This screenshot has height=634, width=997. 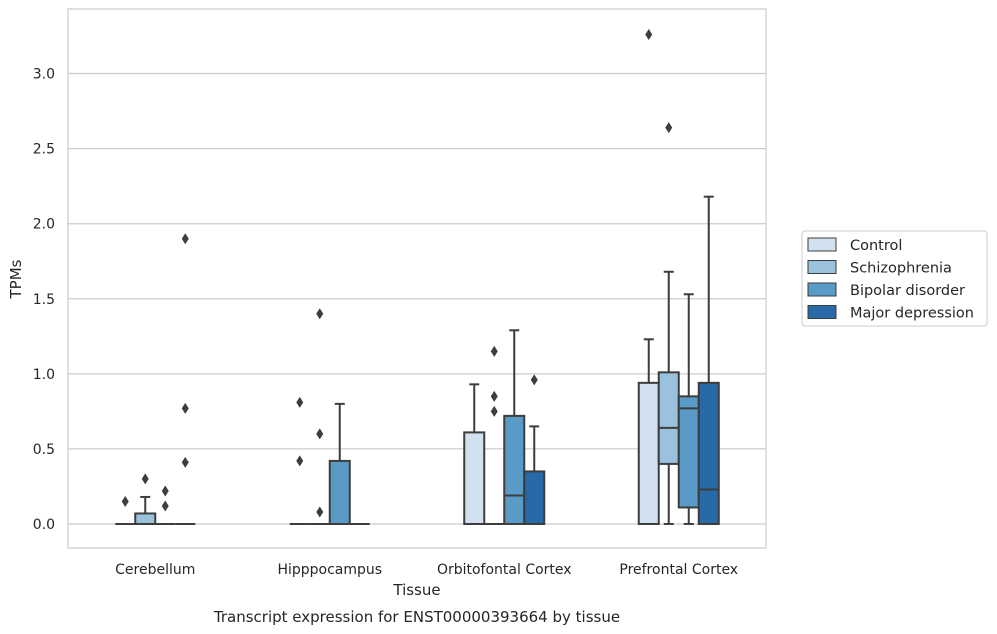 What do you see at coordinates (329, 570) in the screenshot?
I see `x-tick-label: Hipppocampus` at bounding box center [329, 570].